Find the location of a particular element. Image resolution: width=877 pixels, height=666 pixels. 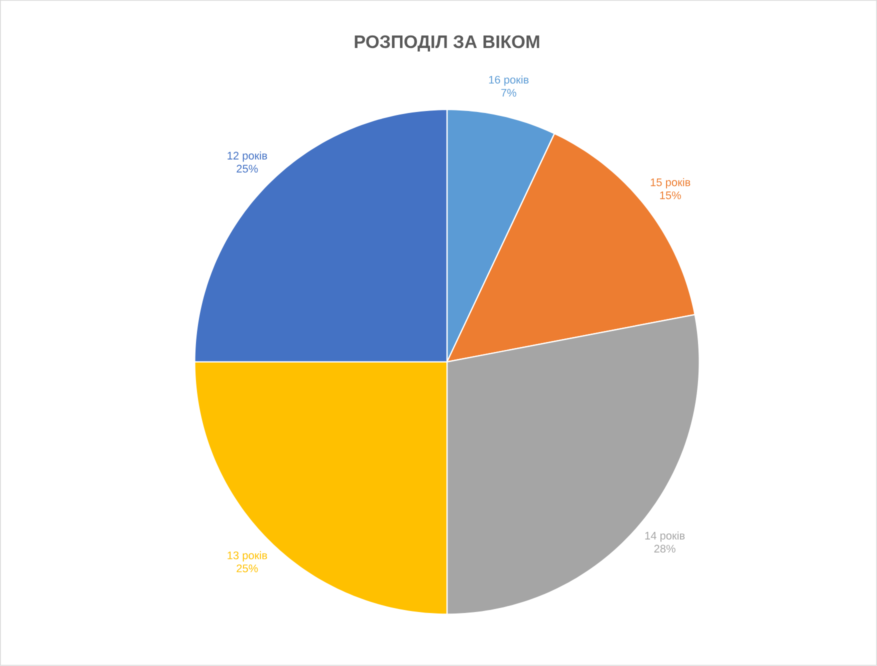

data-label: 7% is located at coordinates (508, 93).